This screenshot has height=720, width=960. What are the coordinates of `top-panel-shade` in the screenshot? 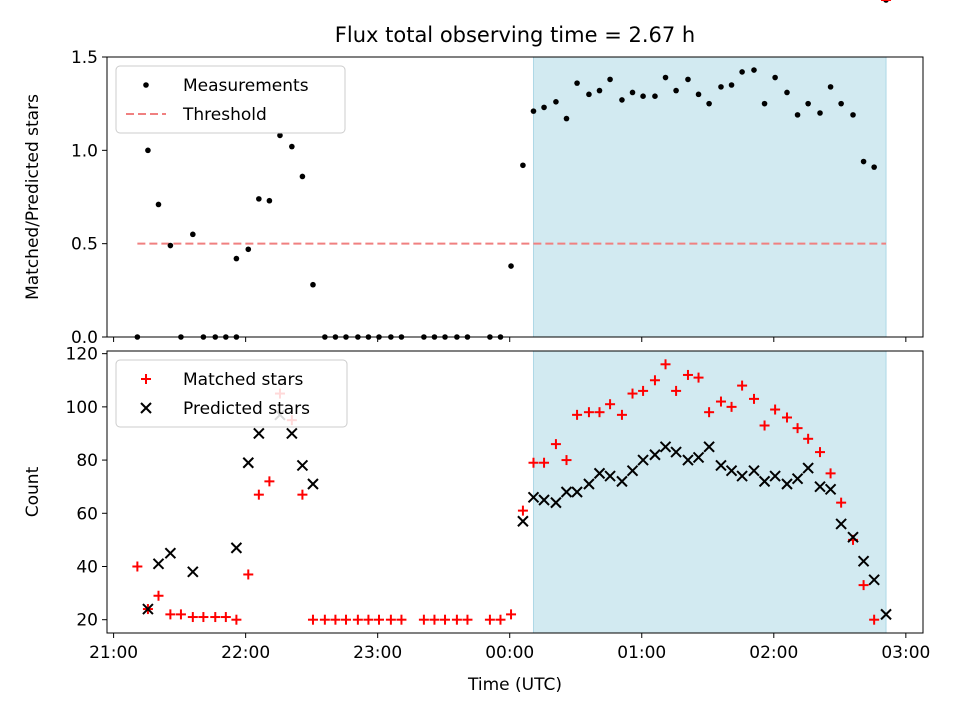 It's located at (709, 197).